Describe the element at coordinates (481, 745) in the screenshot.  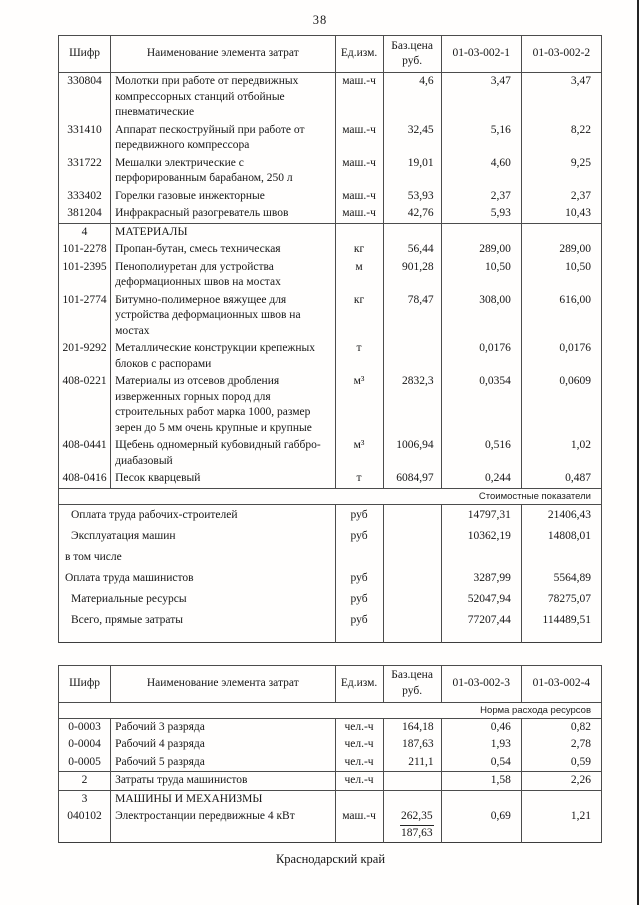
I see `cell-rate-1: 1,93` at that location.